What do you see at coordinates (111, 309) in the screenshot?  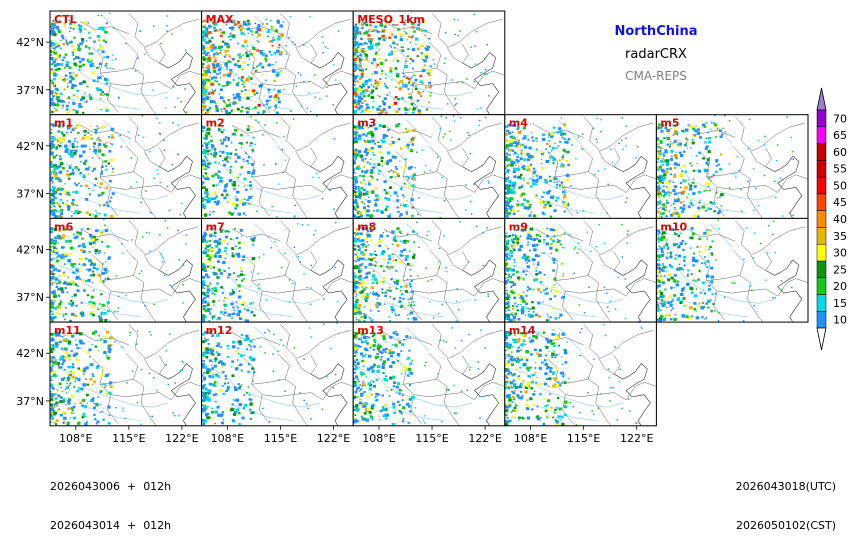 I see `river-line` at bounding box center [111, 309].